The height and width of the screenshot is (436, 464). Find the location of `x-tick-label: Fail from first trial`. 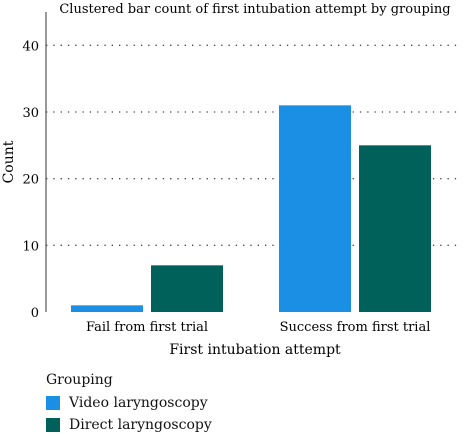

x-tick-label: Fail from first trial is located at coordinates (147, 327).